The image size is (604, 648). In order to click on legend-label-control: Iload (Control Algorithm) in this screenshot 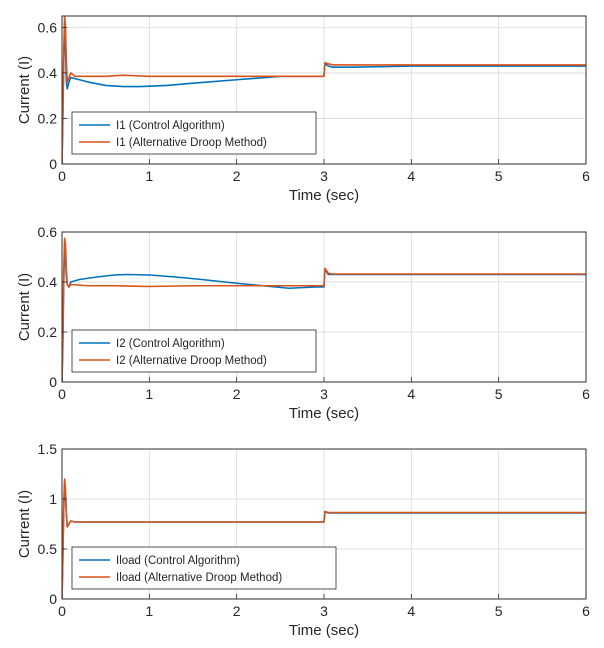, I will do `click(178, 561)`.